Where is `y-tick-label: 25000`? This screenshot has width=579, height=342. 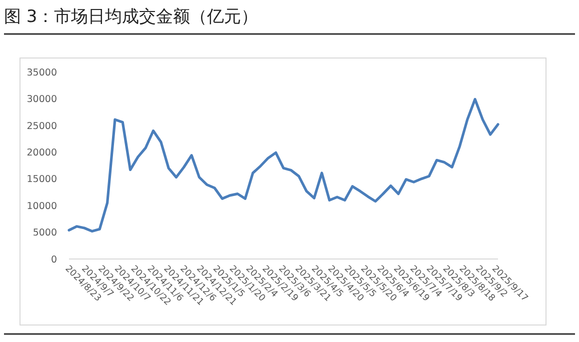
y-tick-label: 25000 is located at coordinates (41, 126).